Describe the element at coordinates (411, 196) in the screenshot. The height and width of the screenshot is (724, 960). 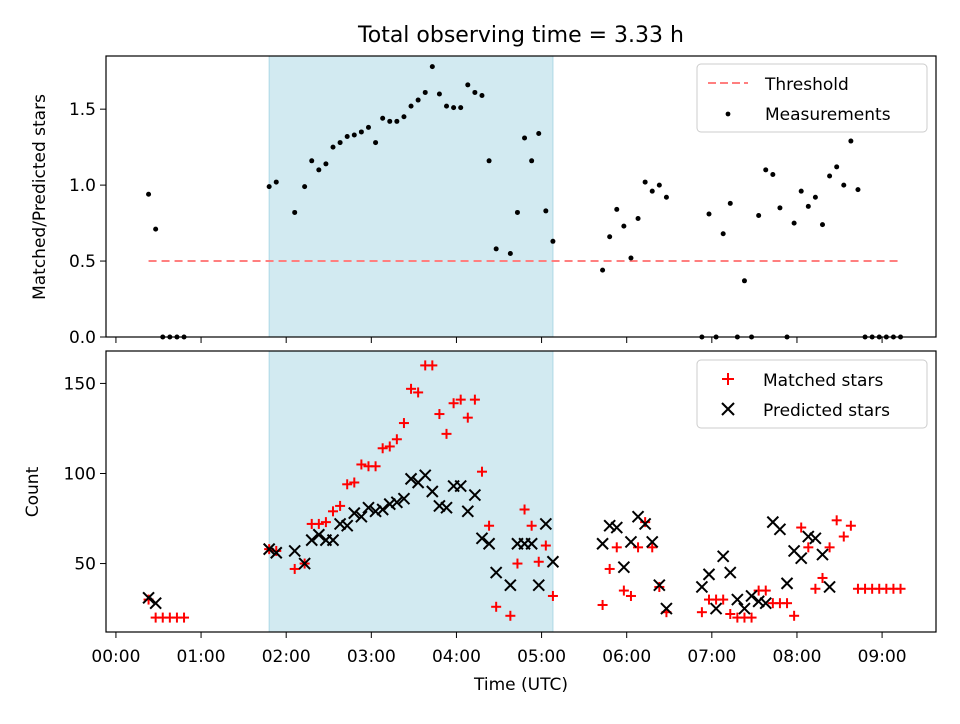
I see `observing-interval-band` at that location.